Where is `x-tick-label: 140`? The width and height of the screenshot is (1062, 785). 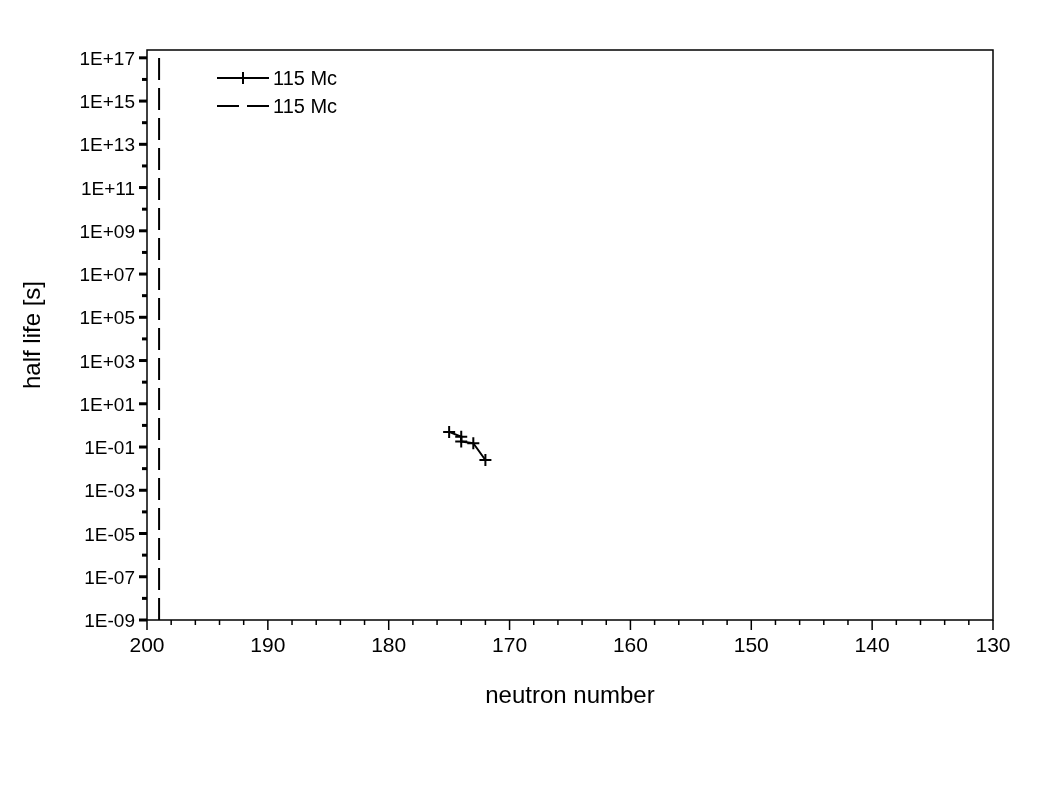
x-tick-label: 140 is located at coordinates (872, 644).